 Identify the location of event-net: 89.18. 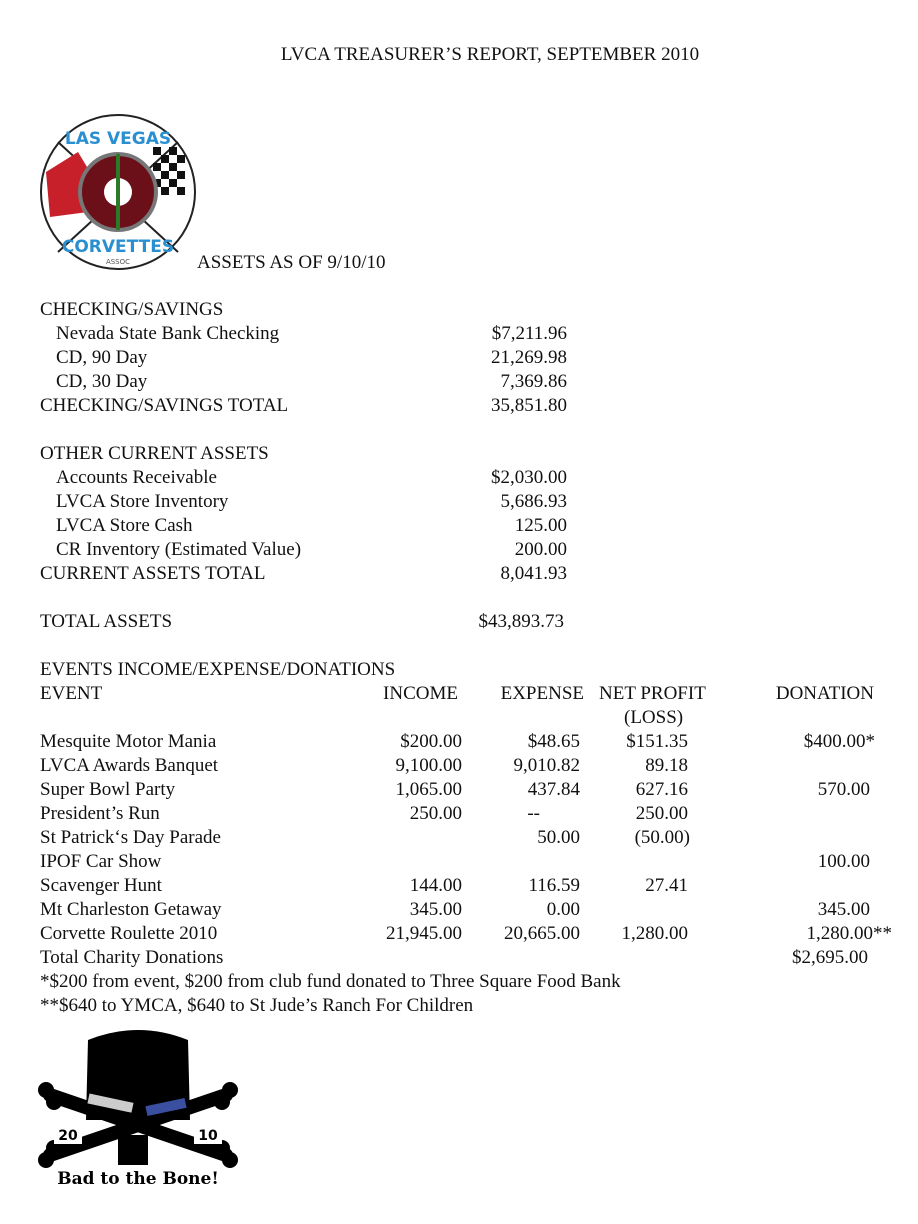
(666, 765).